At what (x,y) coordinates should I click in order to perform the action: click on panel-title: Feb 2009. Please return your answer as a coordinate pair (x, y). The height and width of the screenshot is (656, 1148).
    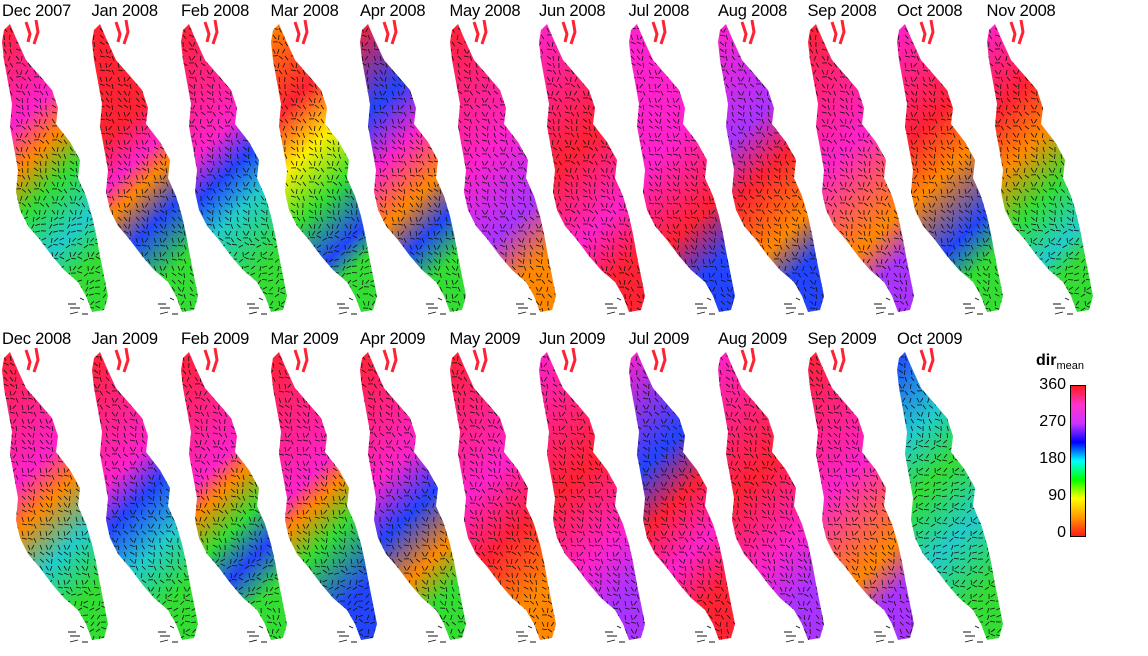
    Looking at the image, I should click on (215, 339).